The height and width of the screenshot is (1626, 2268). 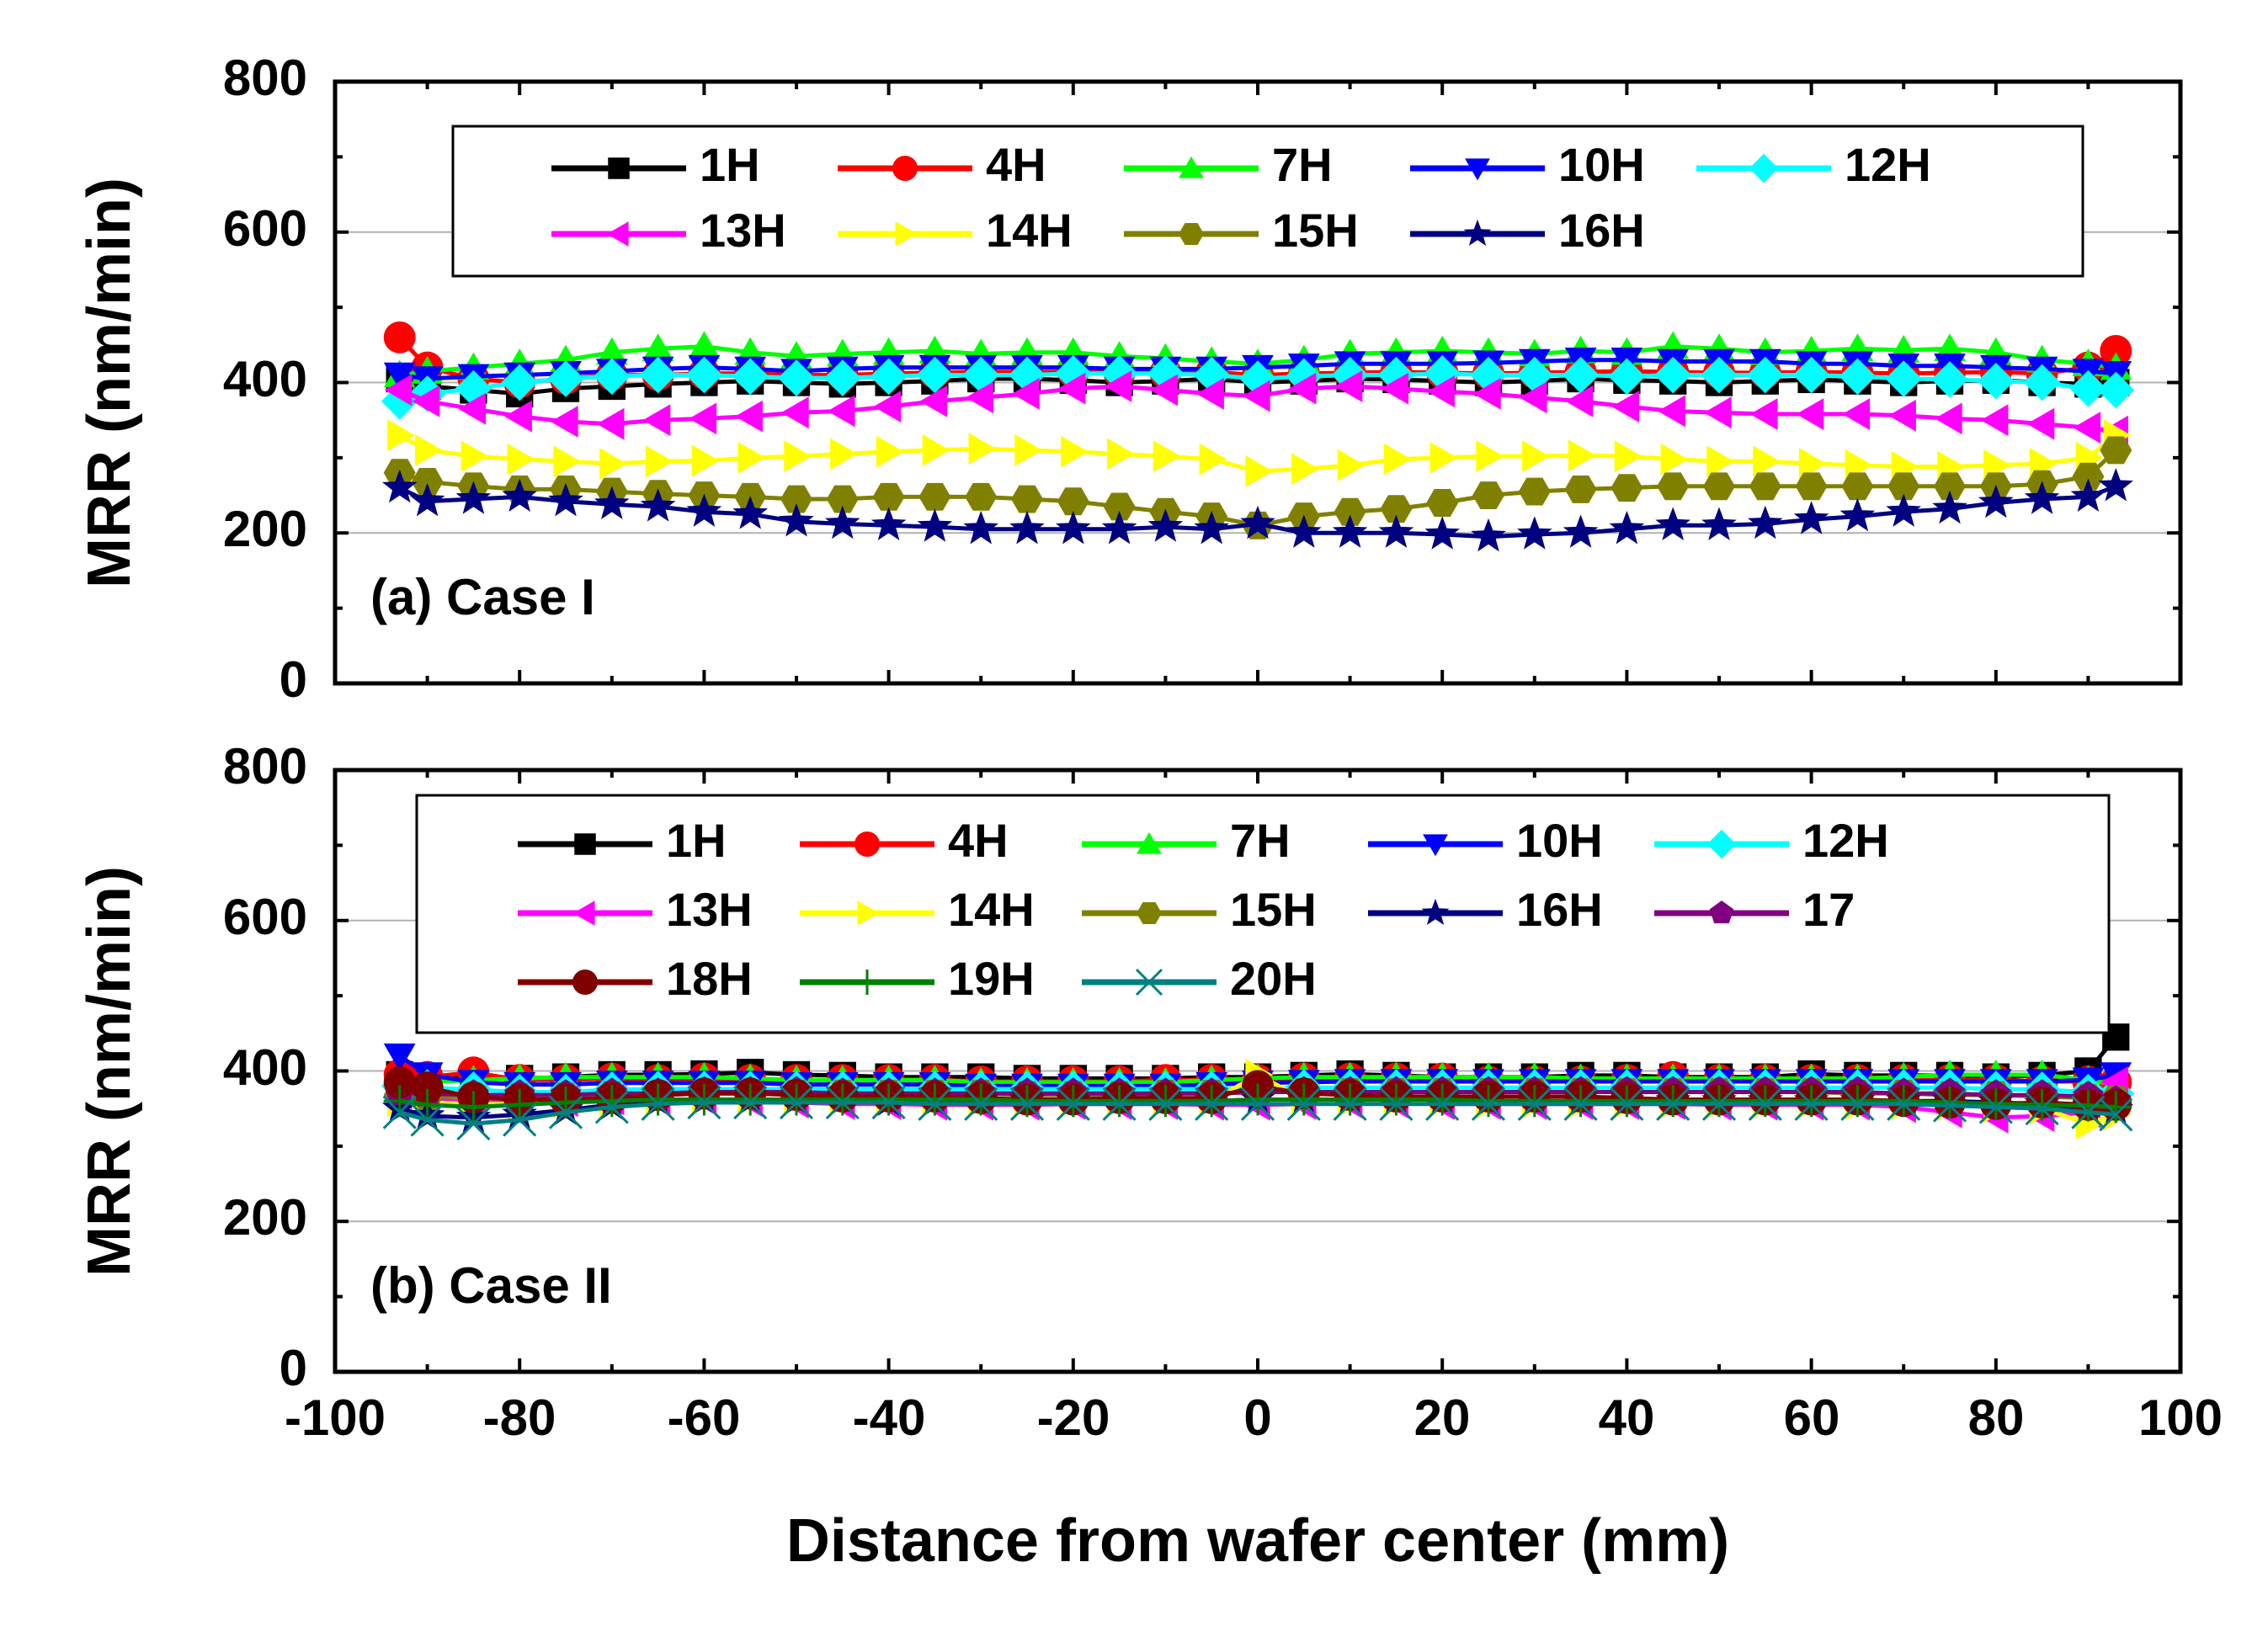 What do you see at coordinates (491, 1285) in the screenshot?
I see `panel-b-label: (b) Case II` at bounding box center [491, 1285].